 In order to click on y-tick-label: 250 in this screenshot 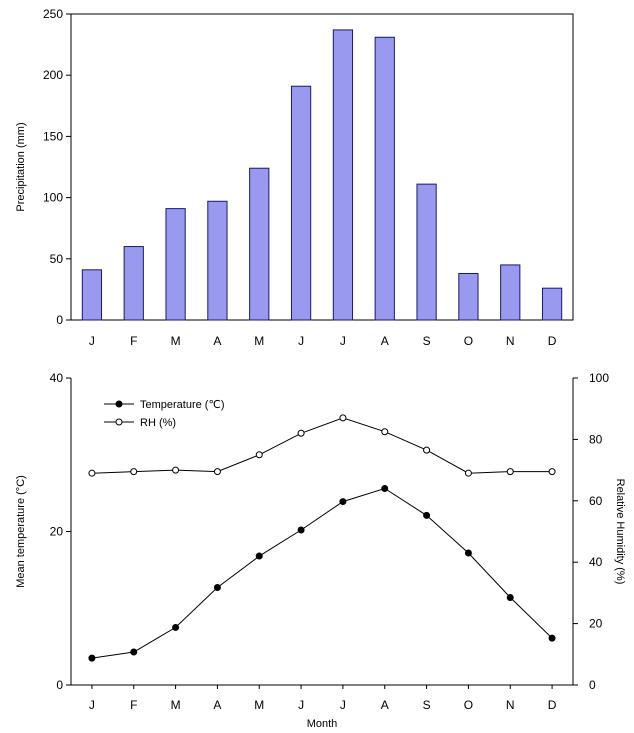, I will do `click(53, 14)`.